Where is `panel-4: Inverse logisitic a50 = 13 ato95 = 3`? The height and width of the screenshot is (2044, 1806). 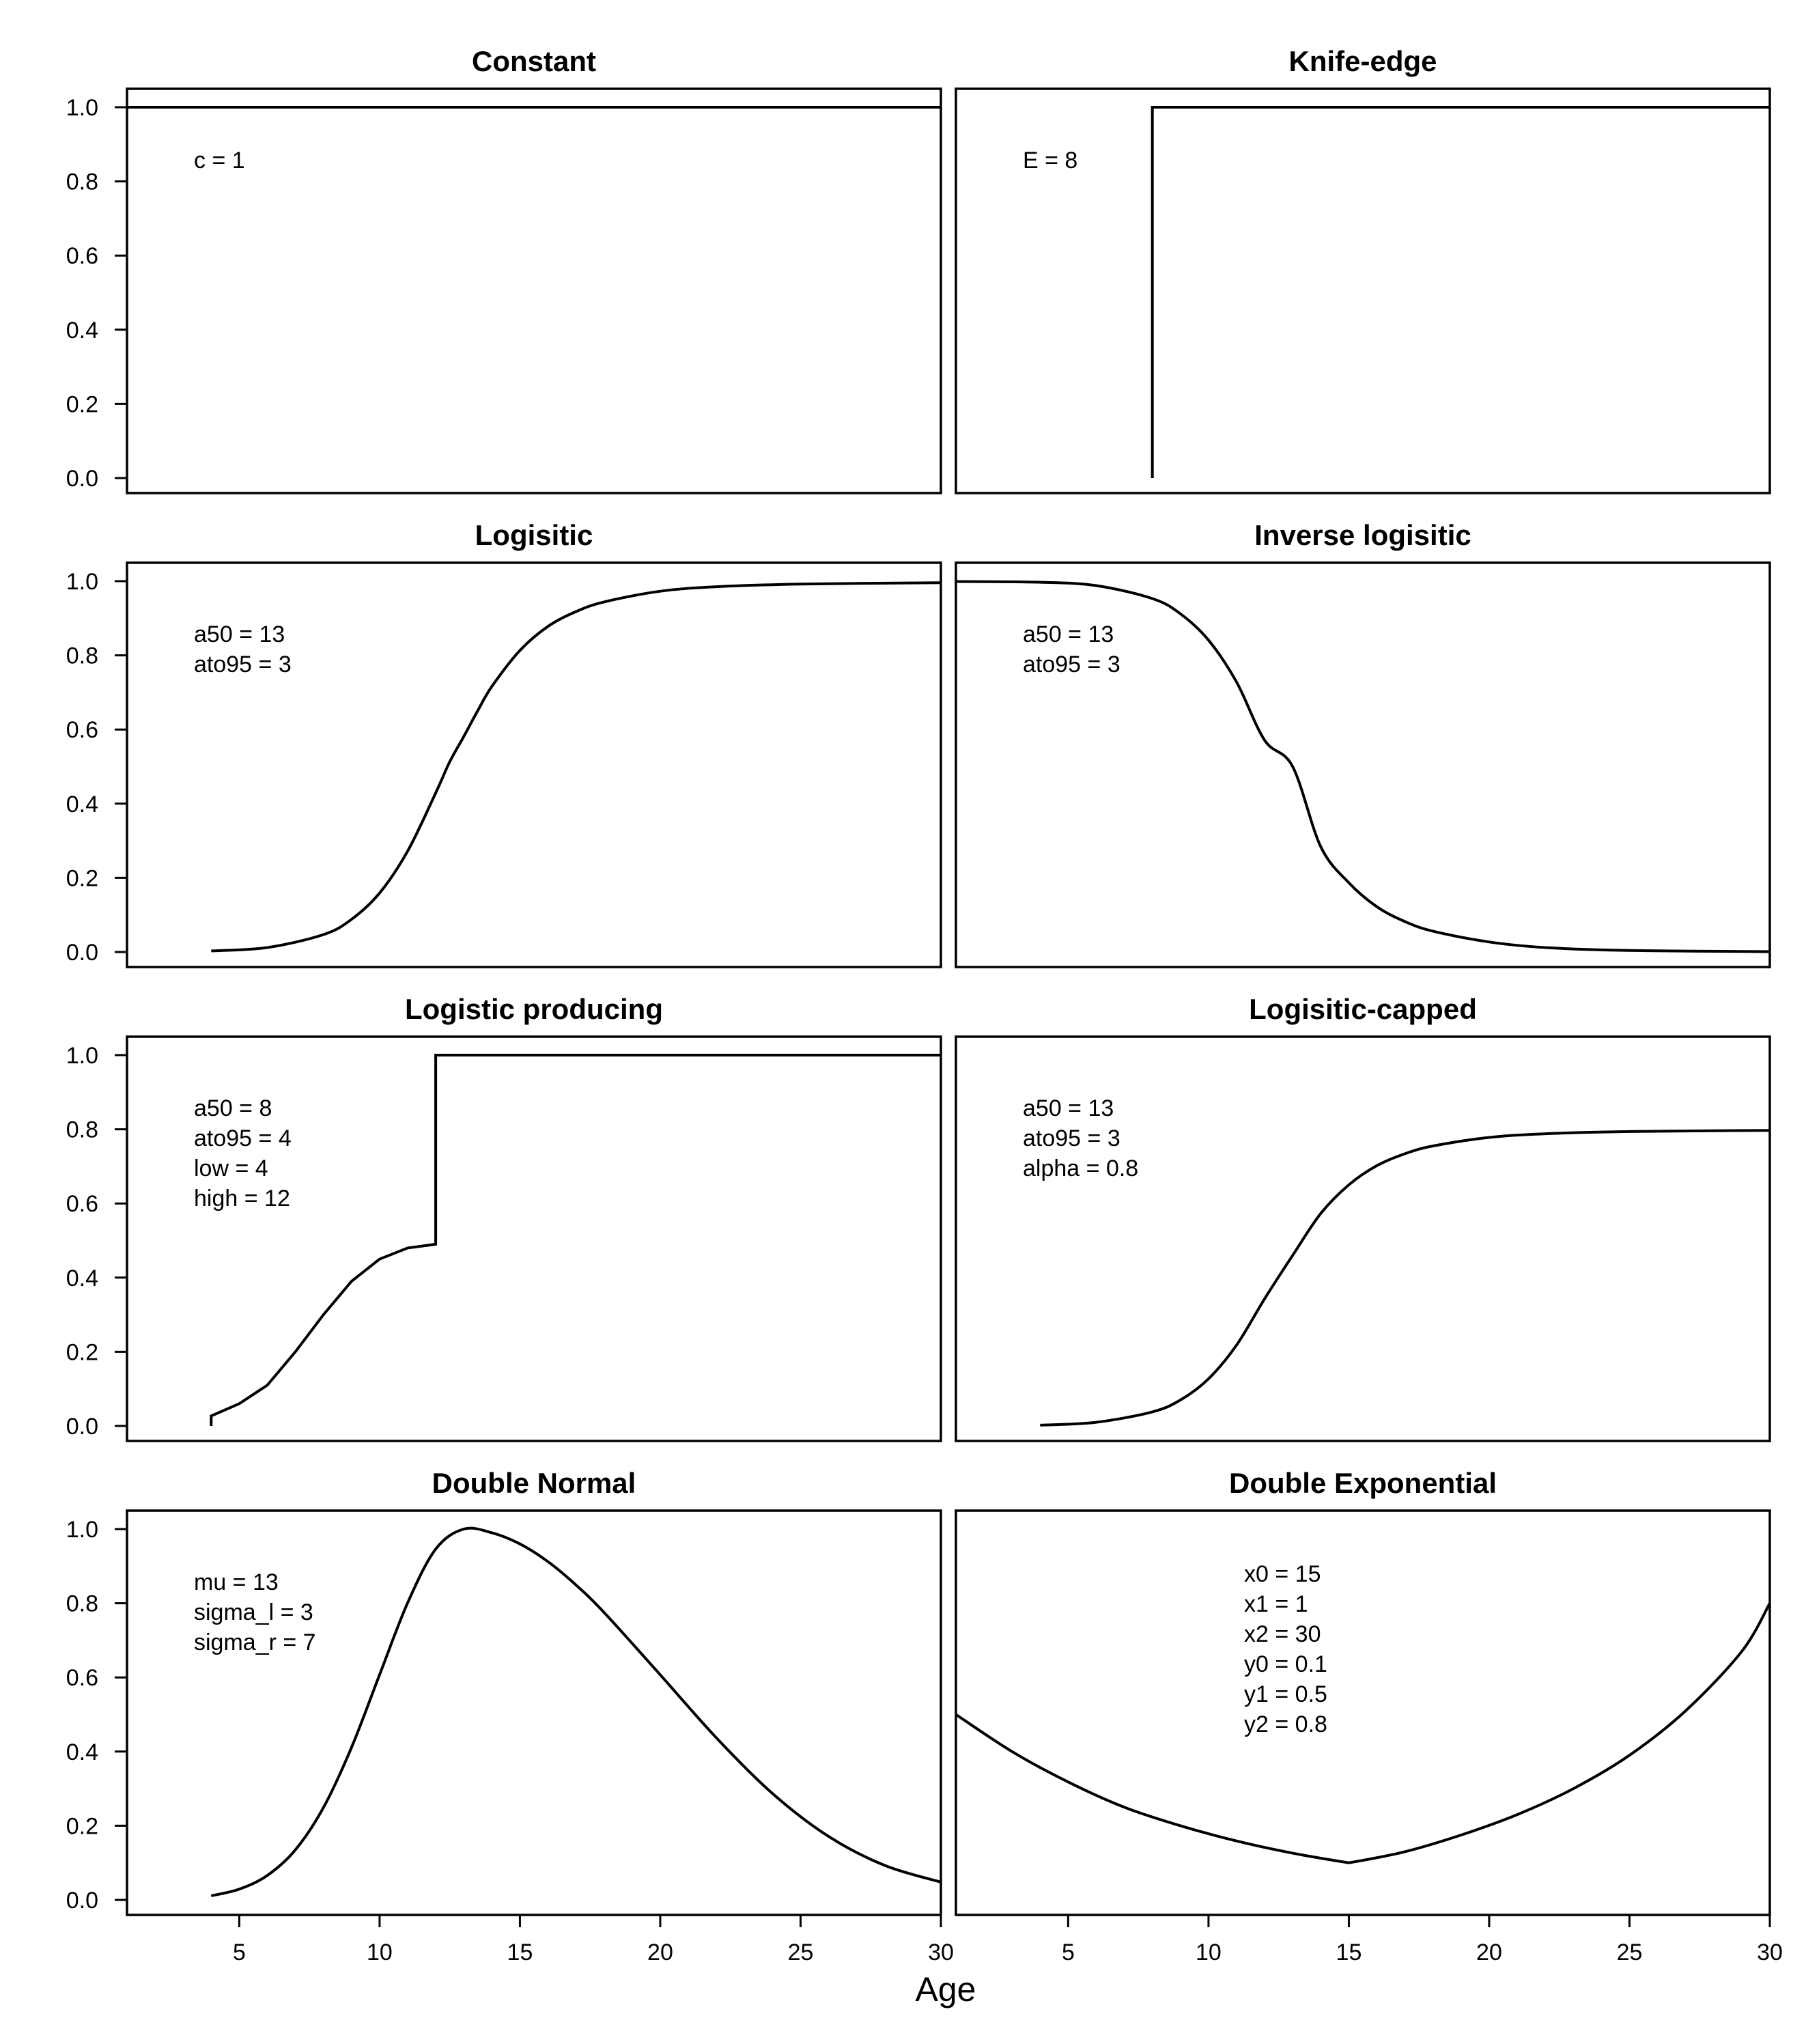 panel-4: Inverse logisitic a50 = 13 ato95 = 3 is located at coordinates (1363, 743).